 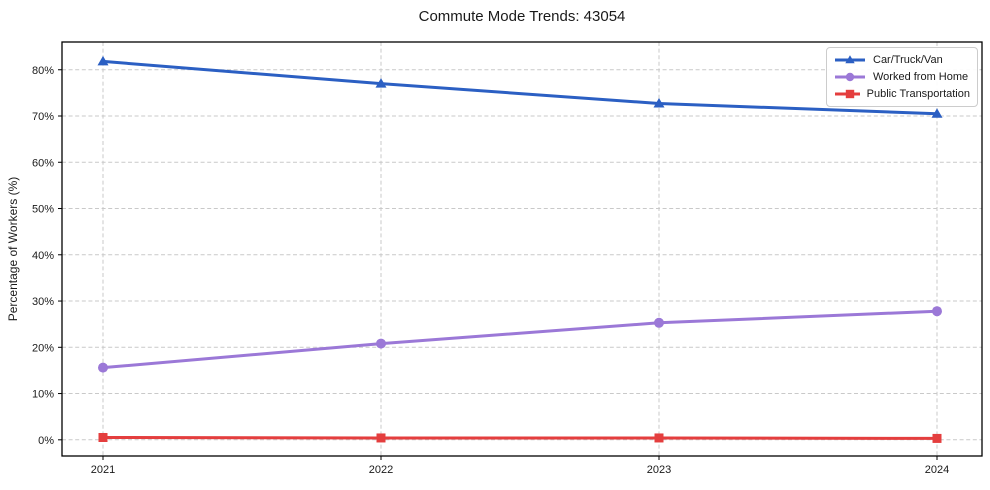 What do you see at coordinates (43, 395) in the screenshot?
I see `y-tick-label: 10%` at bounding box center [43, 395].